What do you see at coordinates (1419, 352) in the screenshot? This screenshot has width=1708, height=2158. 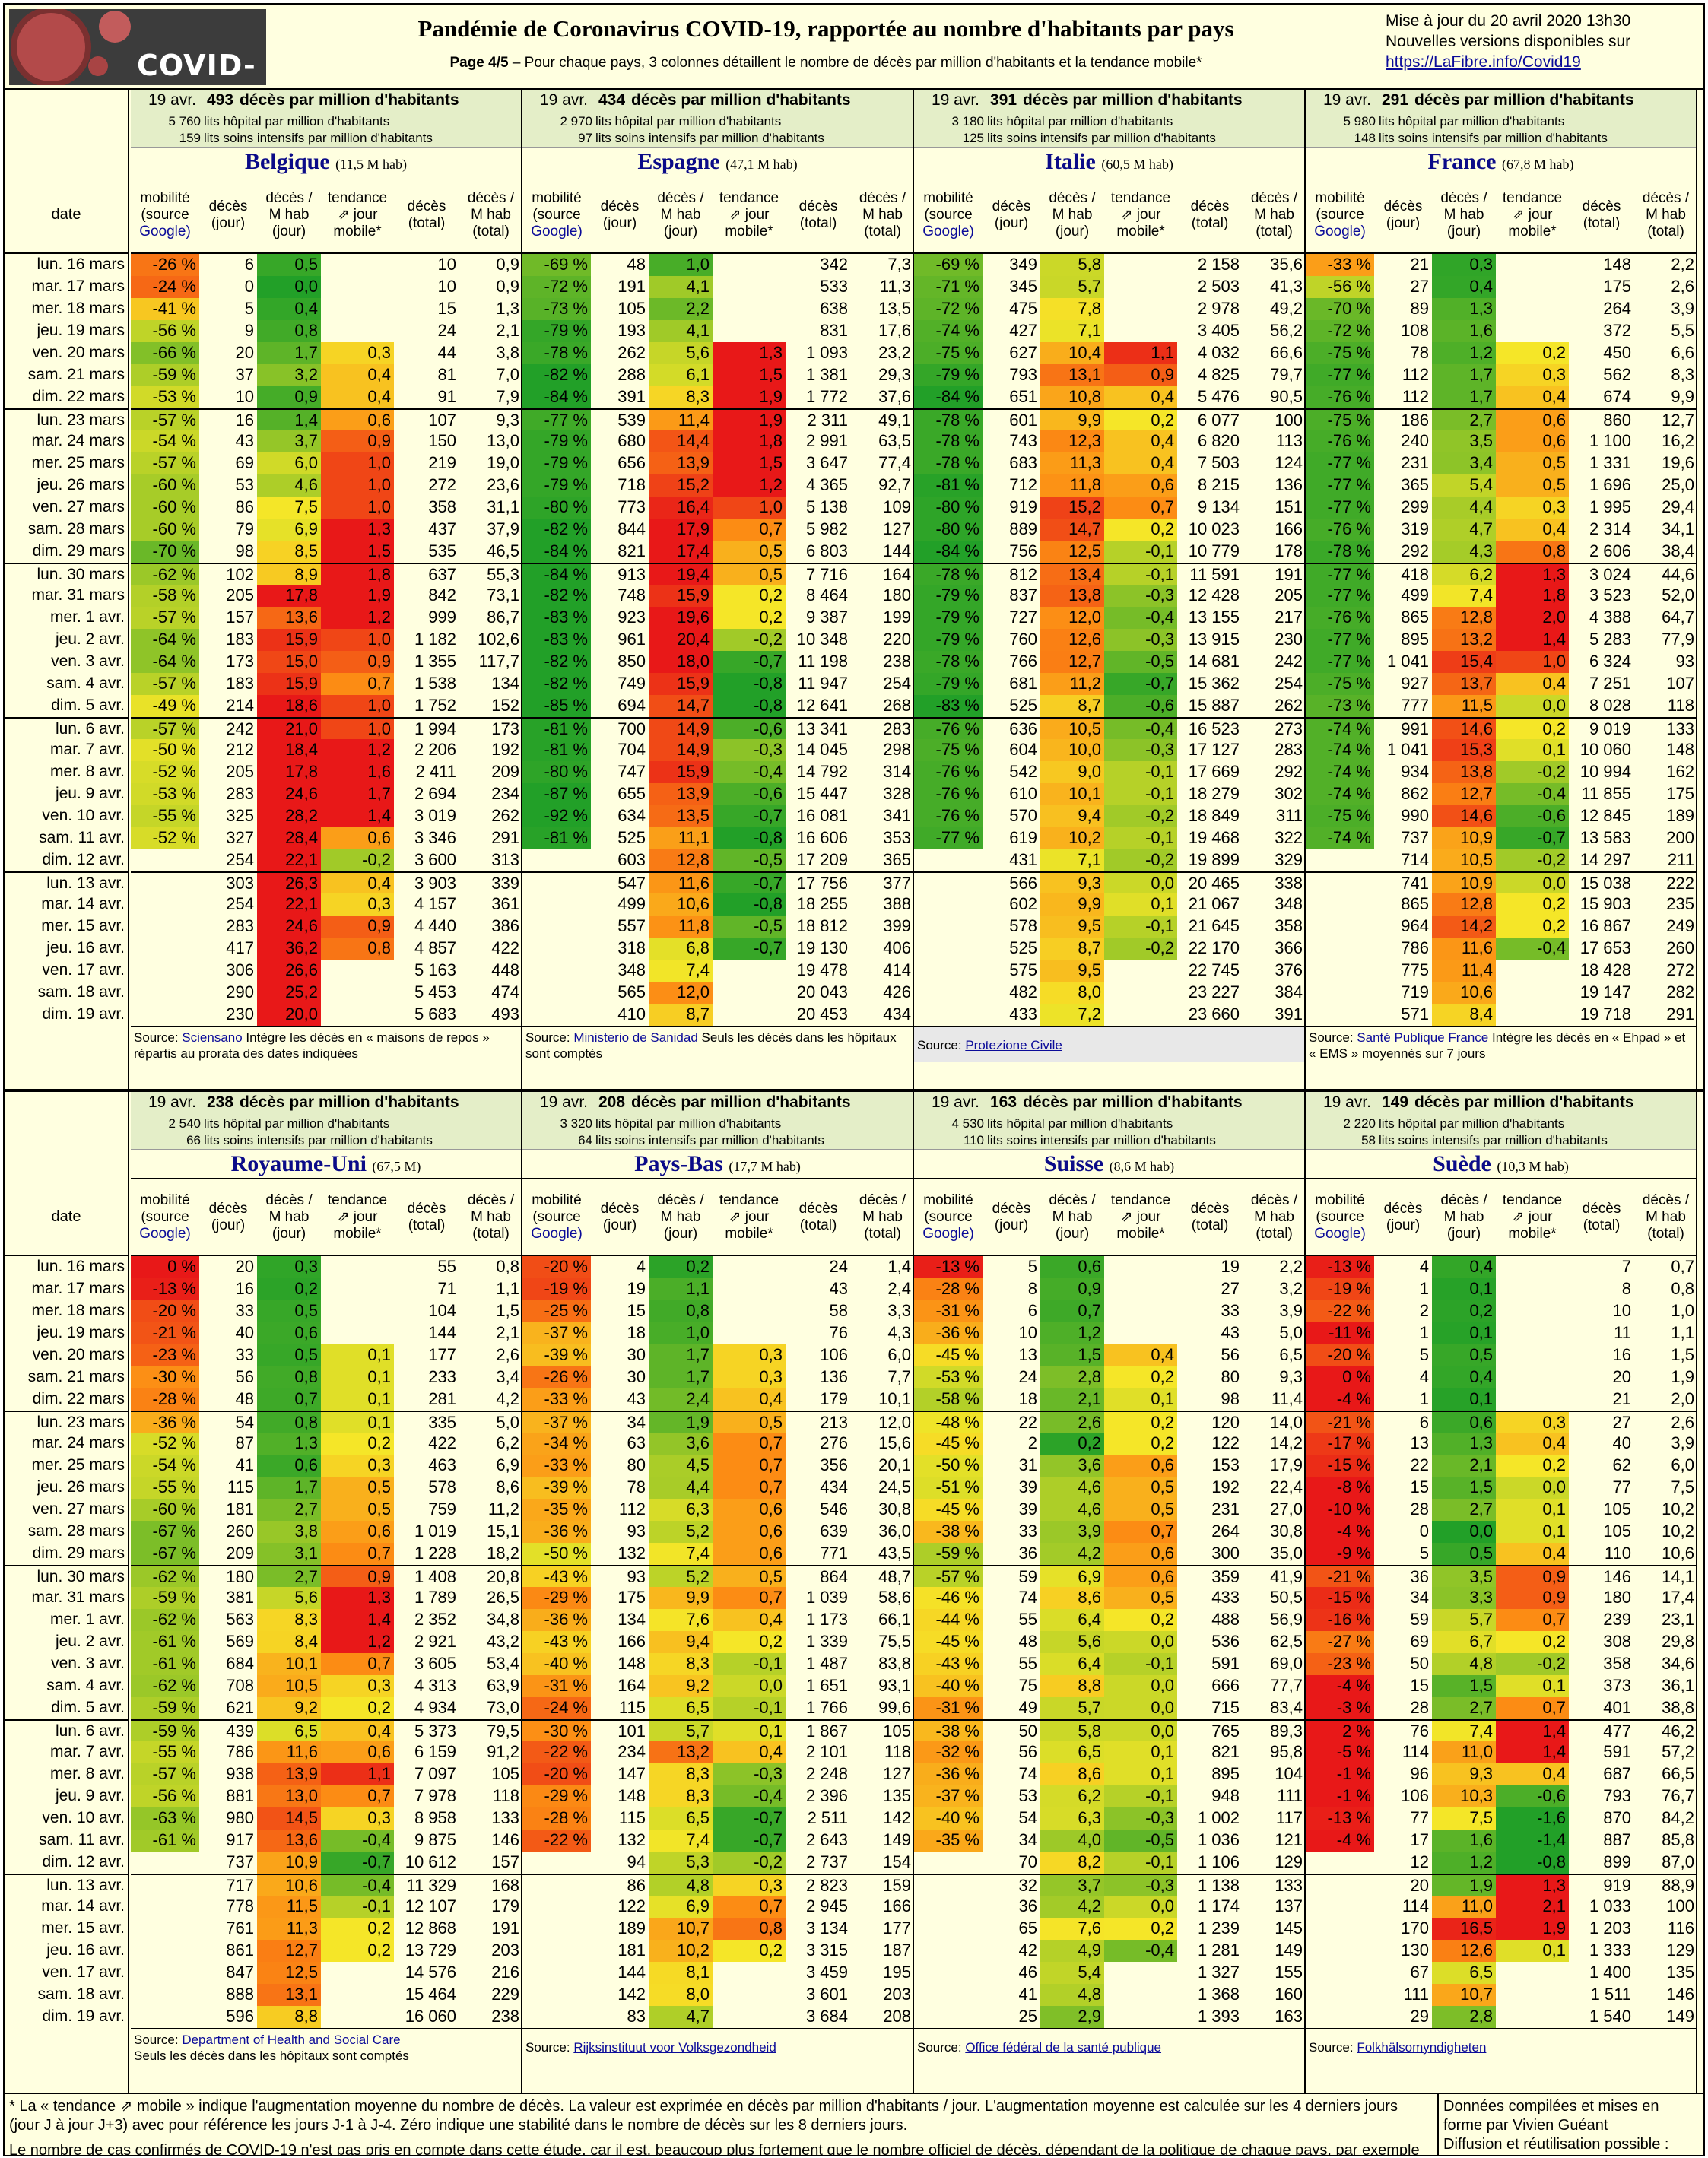 I see `cell-dd: 78` at bounding box center [1419, 352].